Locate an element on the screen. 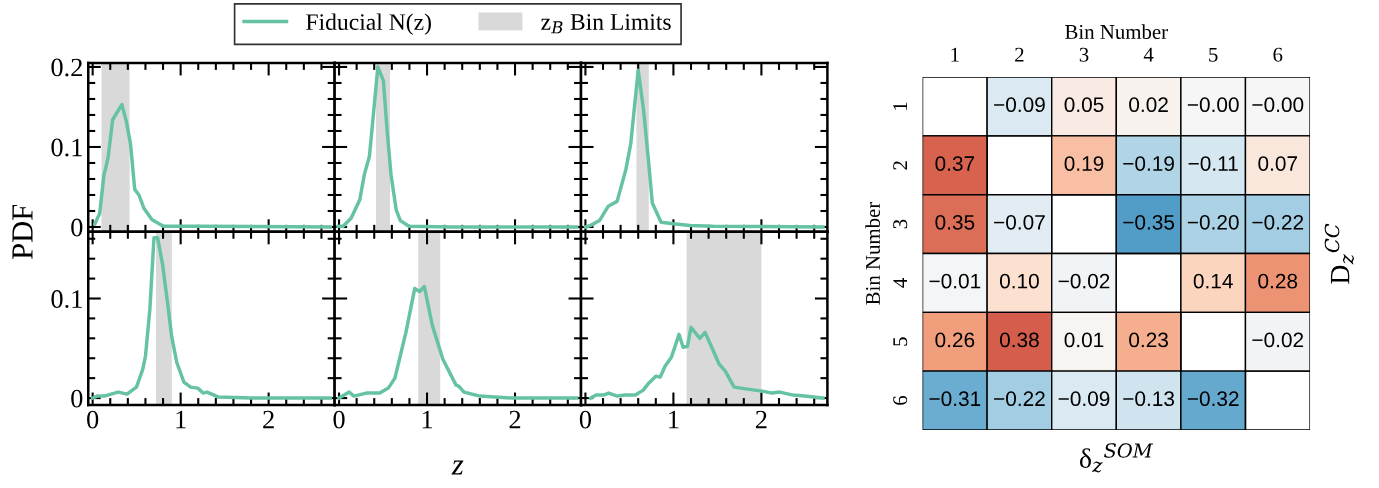 This screenshot has height=488, width=1379. data-label: −0.31 is located at coordinates (955, 399).